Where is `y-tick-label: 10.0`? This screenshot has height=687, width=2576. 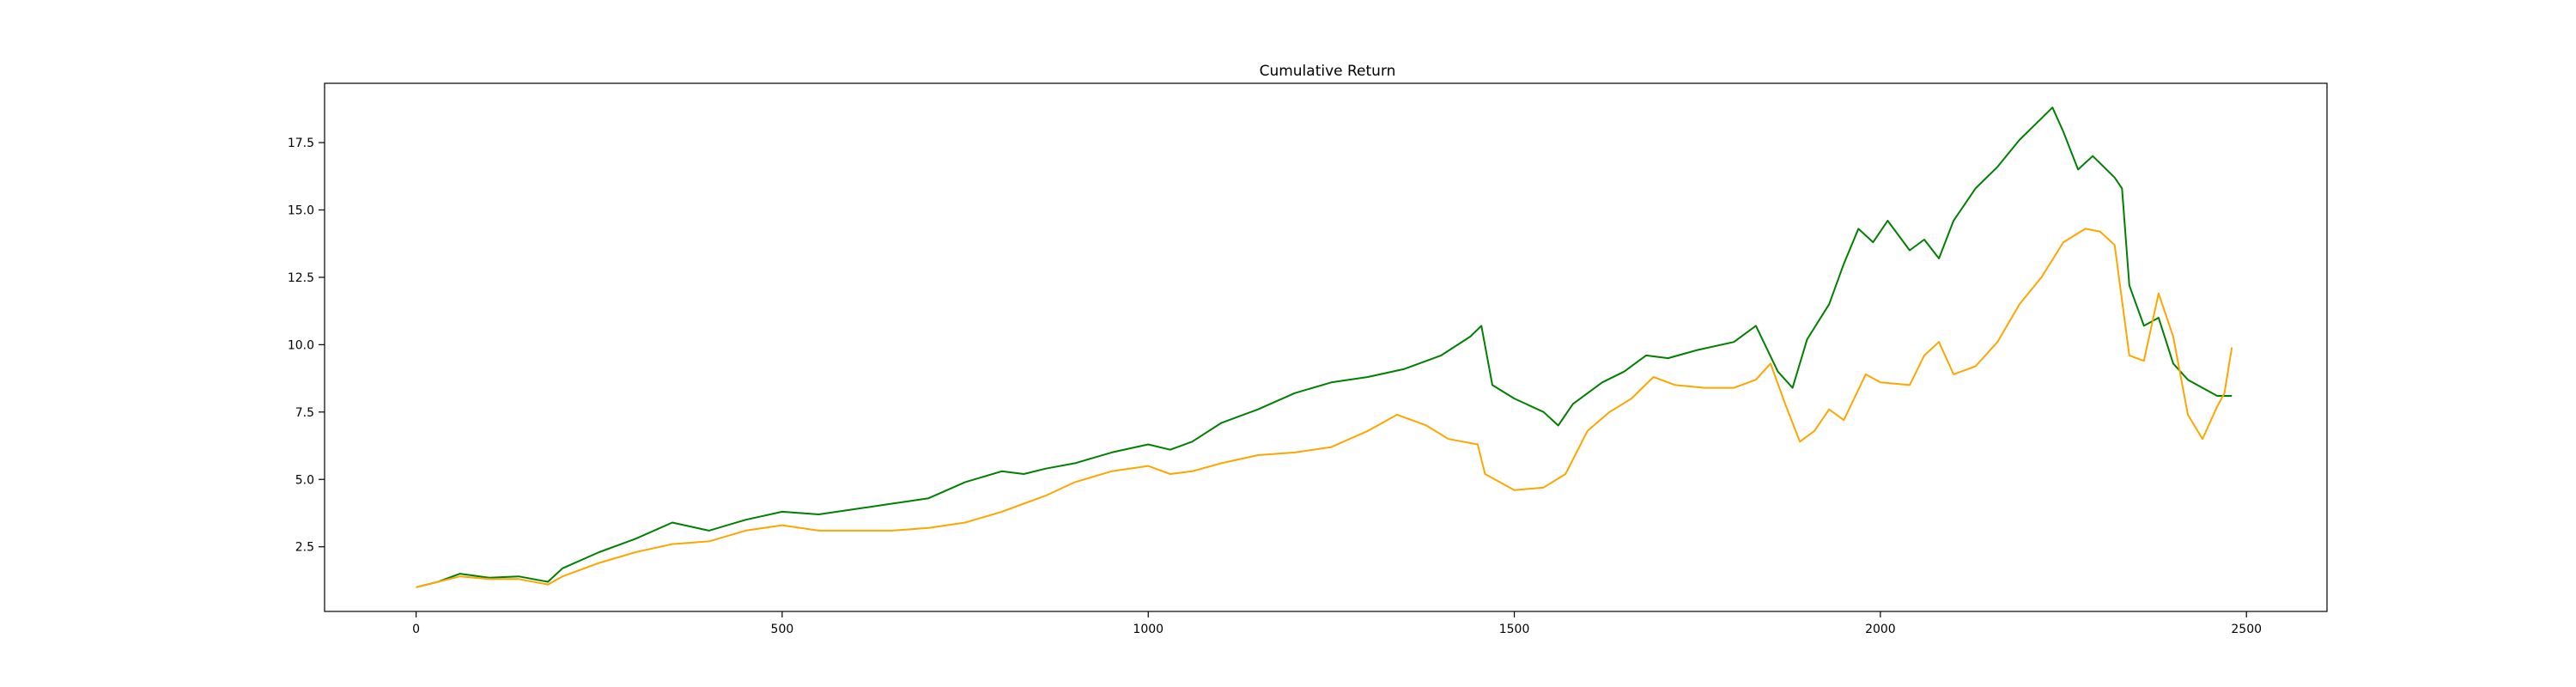 y-tick-label: 10.0 is located at coordinates (301, 345).